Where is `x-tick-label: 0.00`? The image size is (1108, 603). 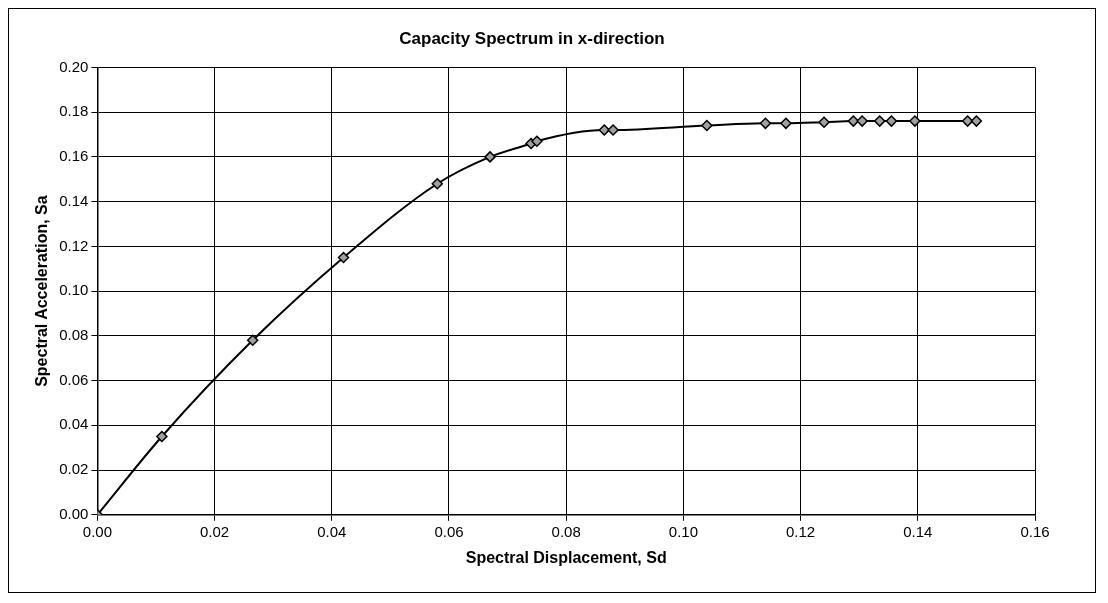
x-tick-label: 0.00 is located at coordinates (97, 531).